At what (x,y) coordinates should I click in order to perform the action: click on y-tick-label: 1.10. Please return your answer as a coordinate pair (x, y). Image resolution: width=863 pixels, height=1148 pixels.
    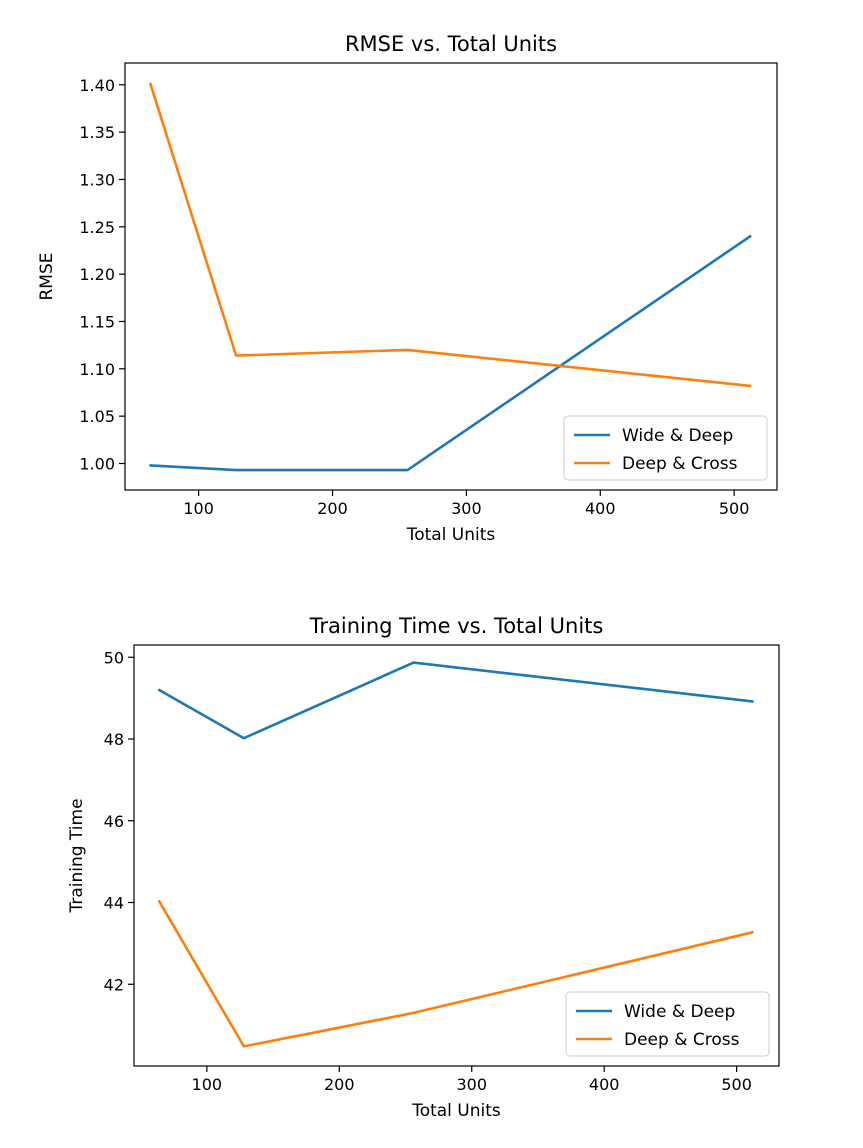
    Looking at the image, I should click on (97, 369).